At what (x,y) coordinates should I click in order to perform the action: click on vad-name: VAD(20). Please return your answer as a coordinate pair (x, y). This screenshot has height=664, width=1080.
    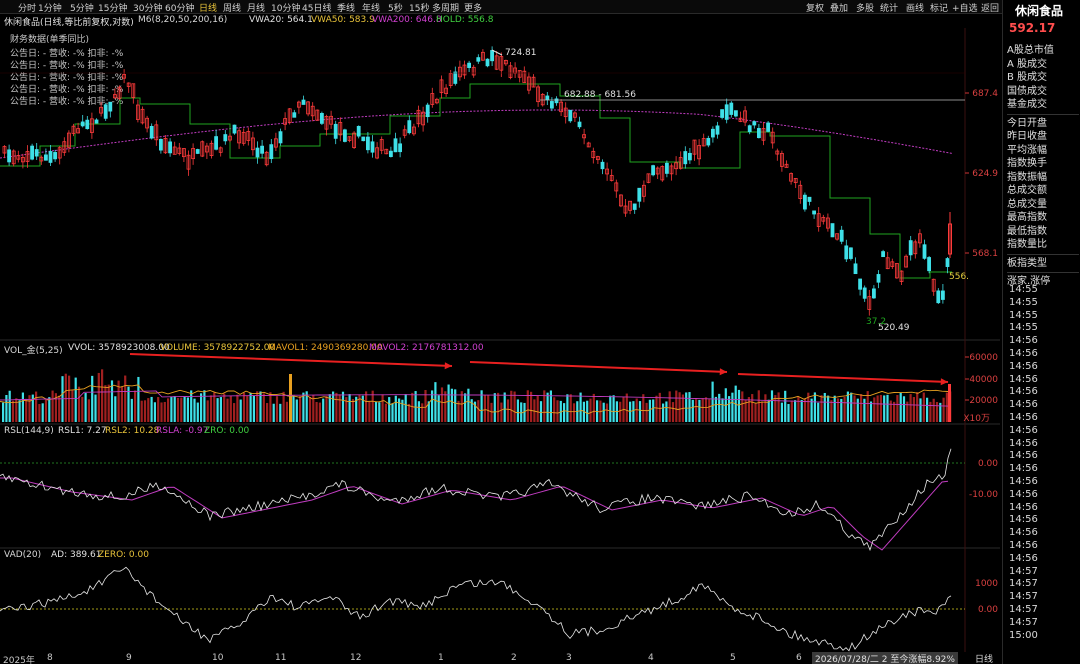
    Looking at the image, I should click on (23, 555).